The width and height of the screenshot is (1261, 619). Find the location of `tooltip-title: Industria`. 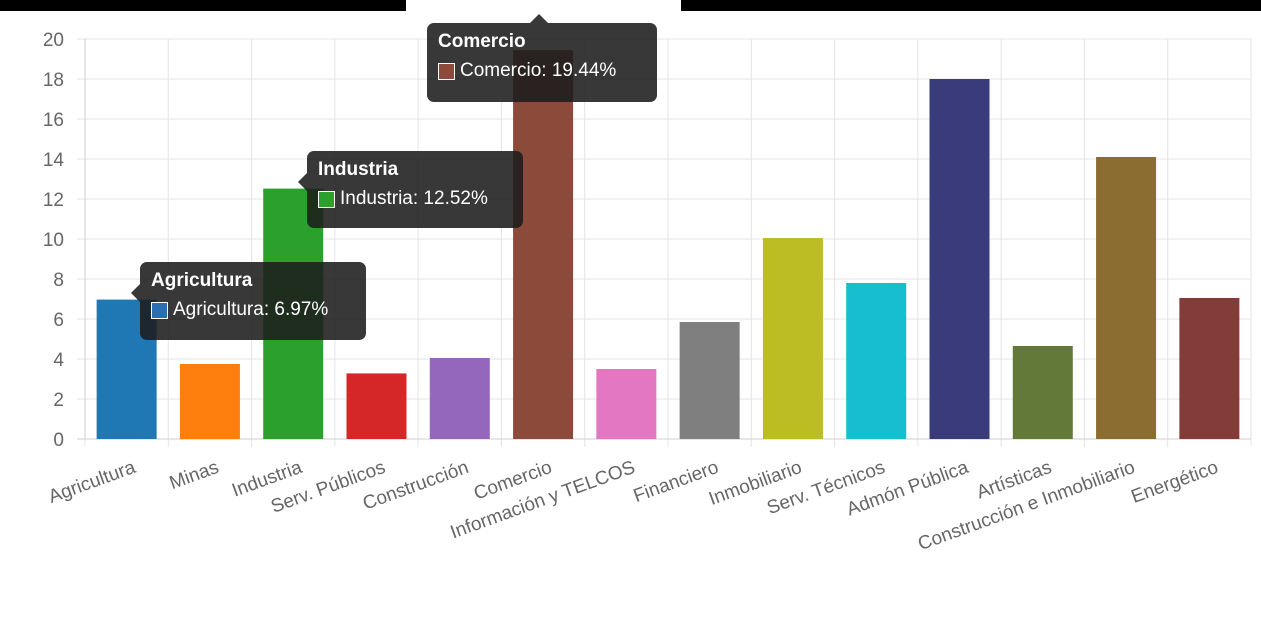

tooltip-title: Industria is located at coordinates (358, 169).